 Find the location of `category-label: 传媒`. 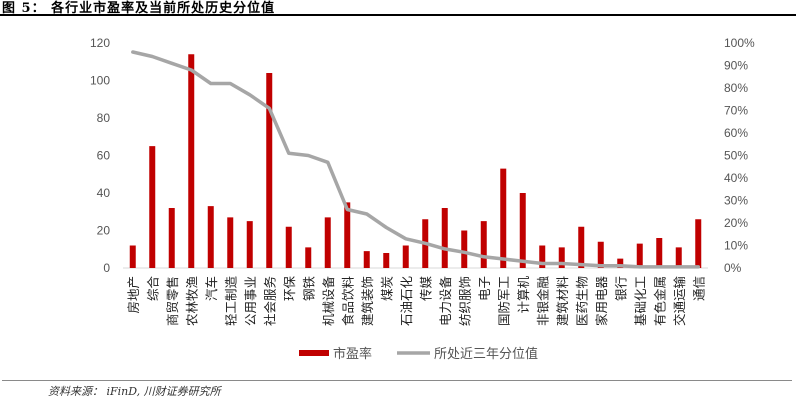

category-label: 传媒 is located at coordinates (425, 289).